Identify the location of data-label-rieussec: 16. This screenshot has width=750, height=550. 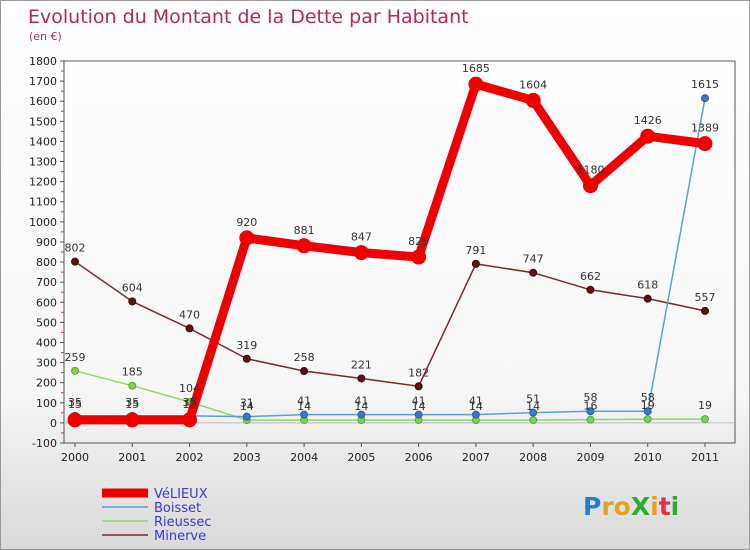
(590, 406).